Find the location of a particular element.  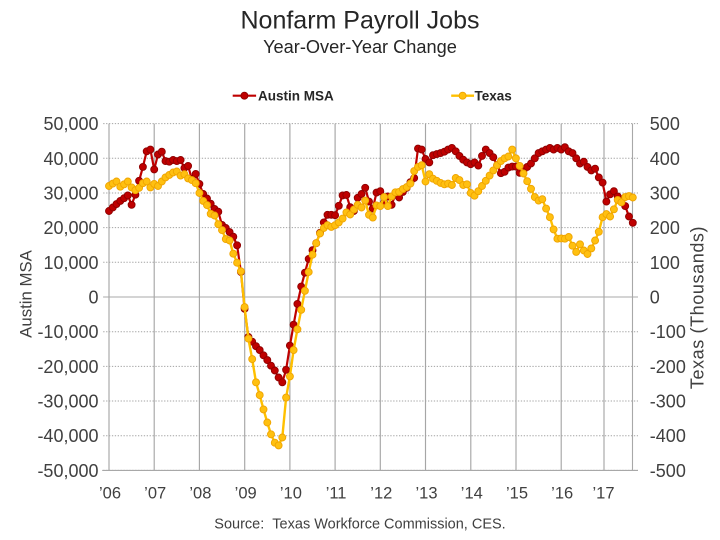

svg-text: ’14 is located at coordinates (472, 493).